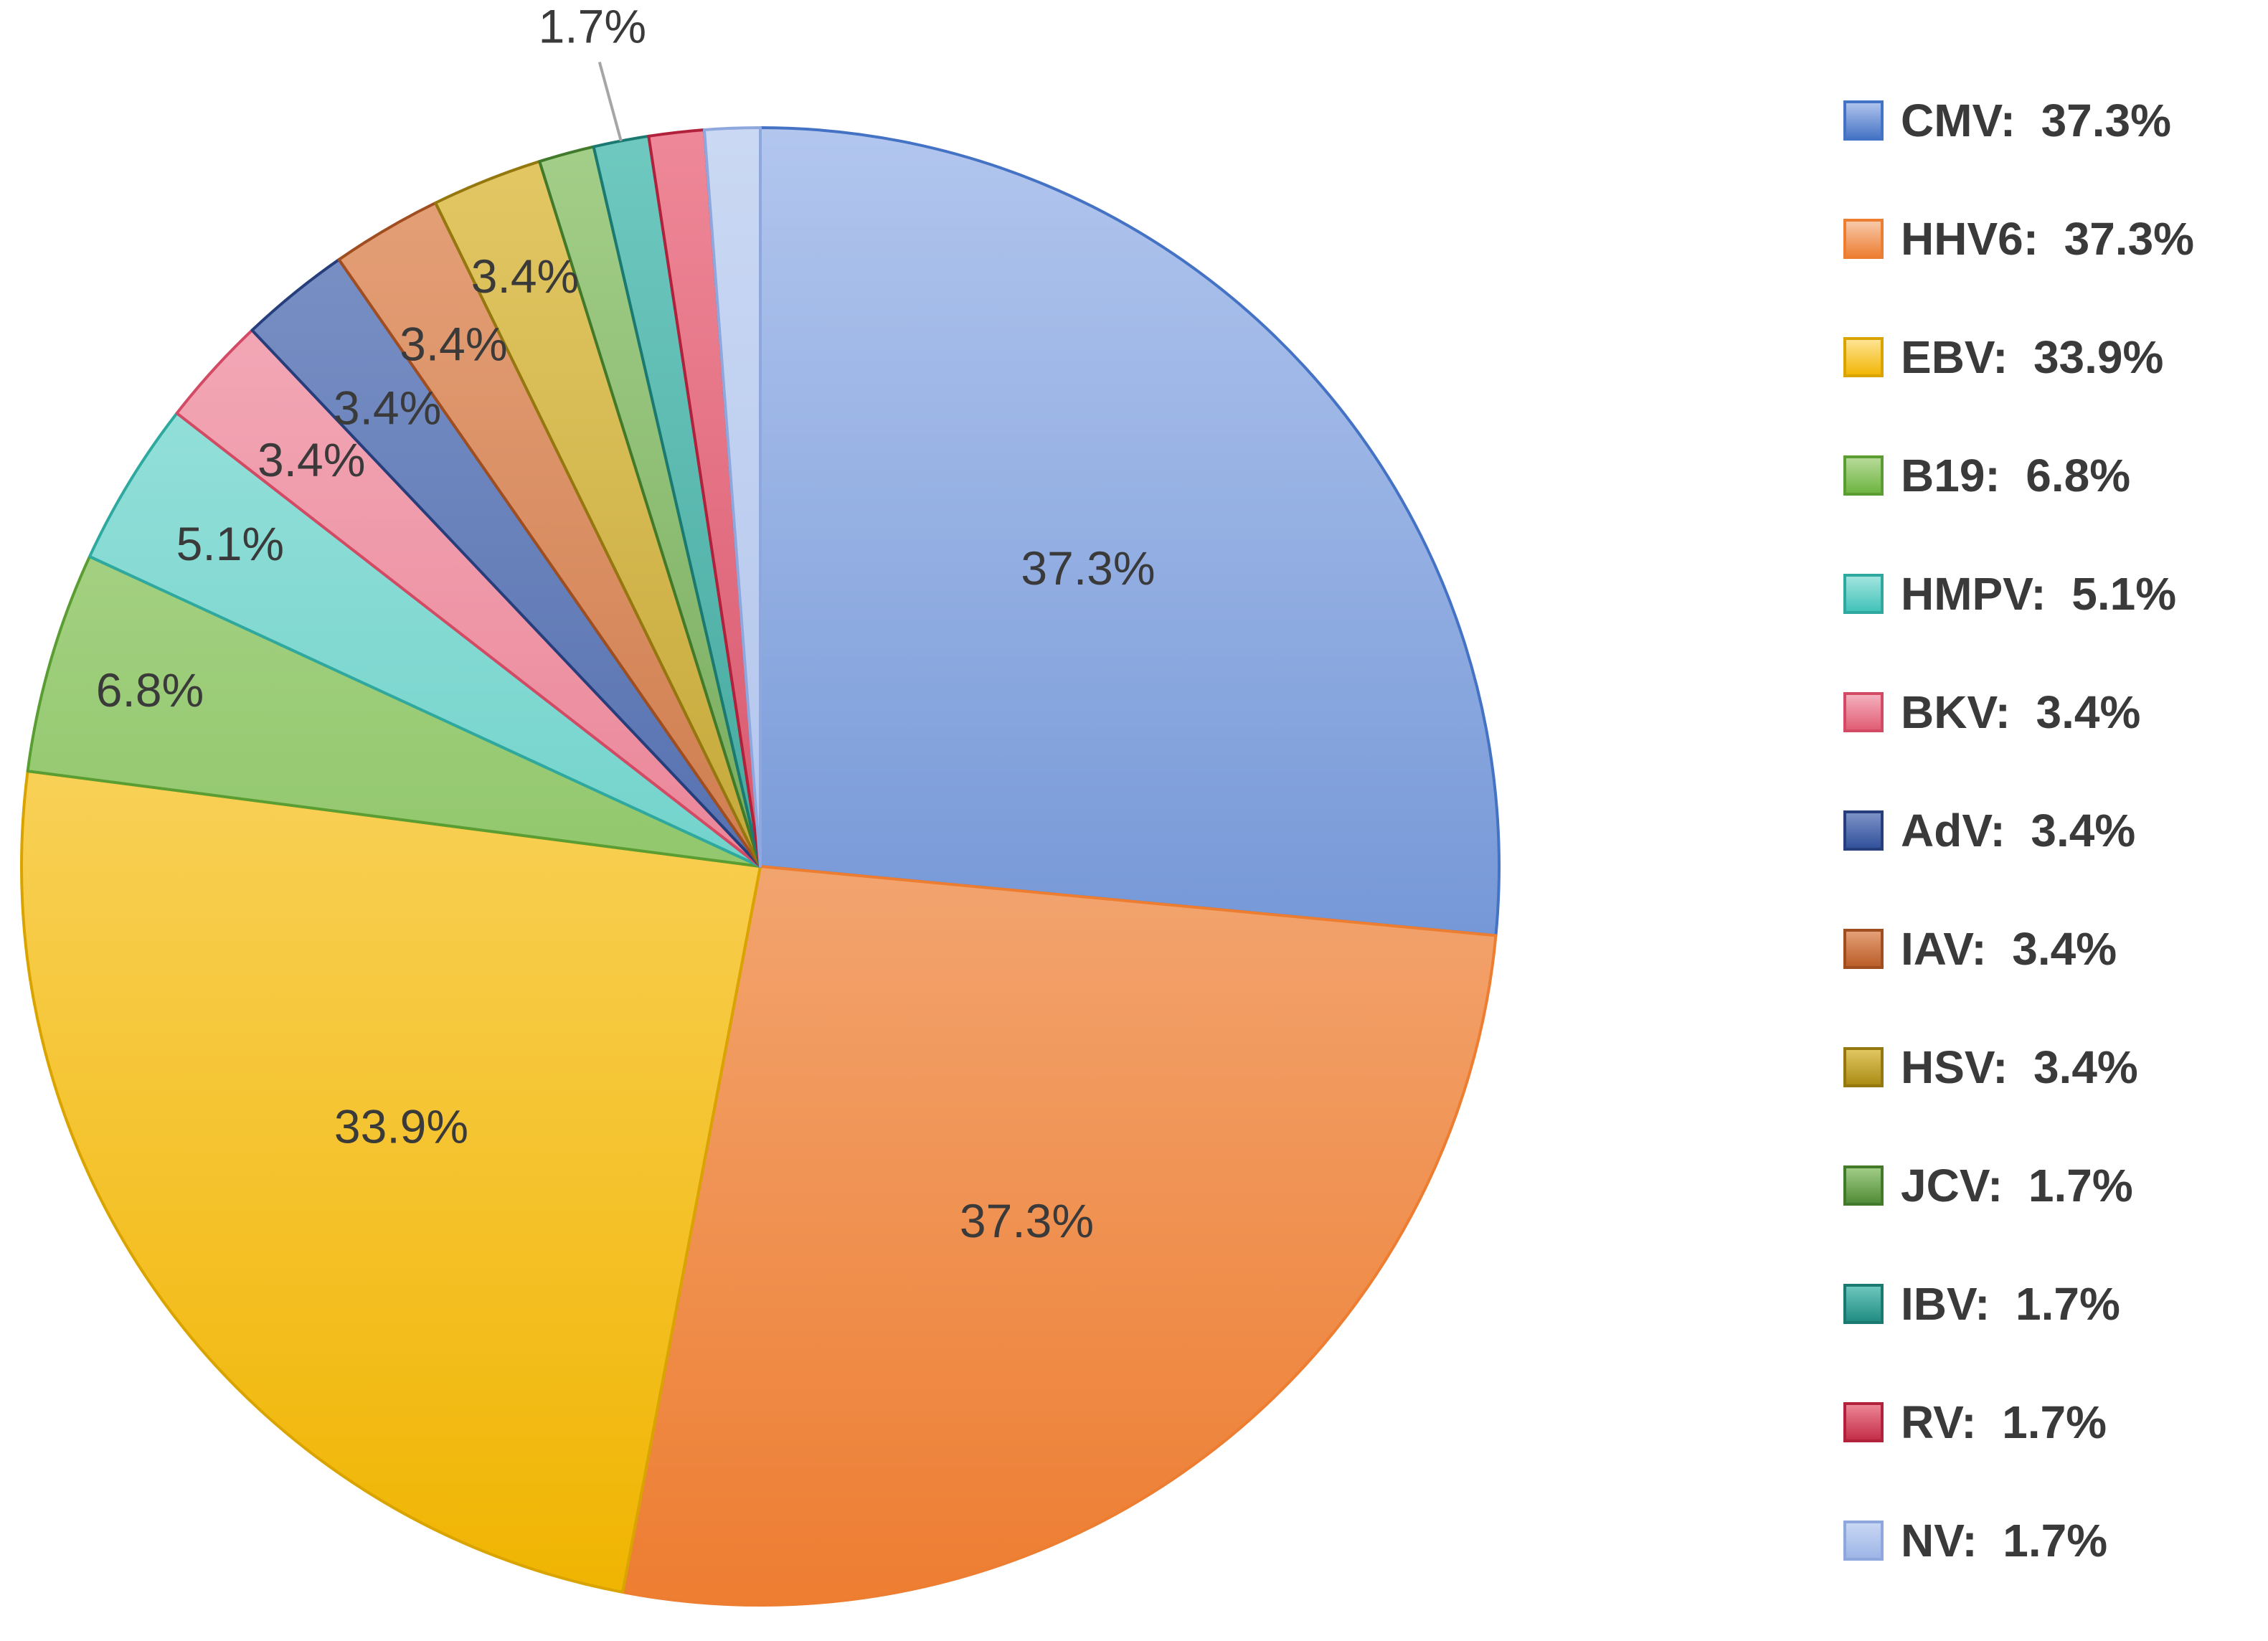  What do you see at coordinates (2009, 949) in the screenshot?
I see `legend-label-iav: IAV: 3.4%` at bounding box center [2009, 949].